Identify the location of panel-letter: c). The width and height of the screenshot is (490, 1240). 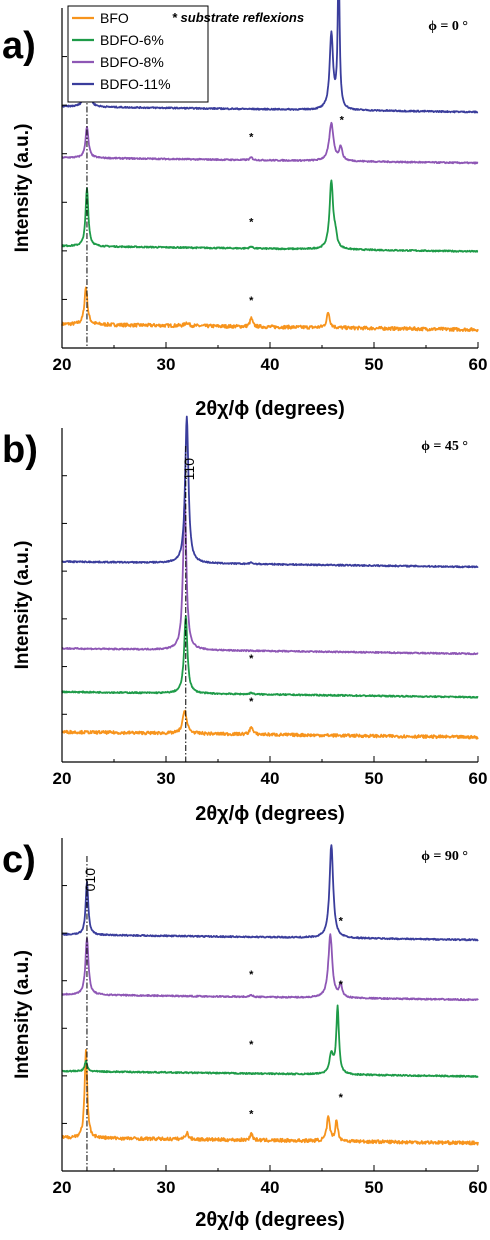
(19, 860).